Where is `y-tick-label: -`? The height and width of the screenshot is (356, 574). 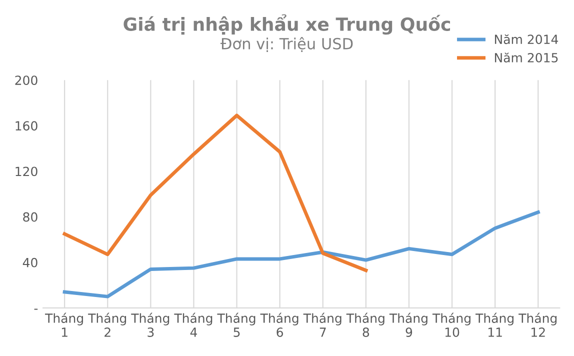 y-tick-label: - is located at coordinates (36, 309).